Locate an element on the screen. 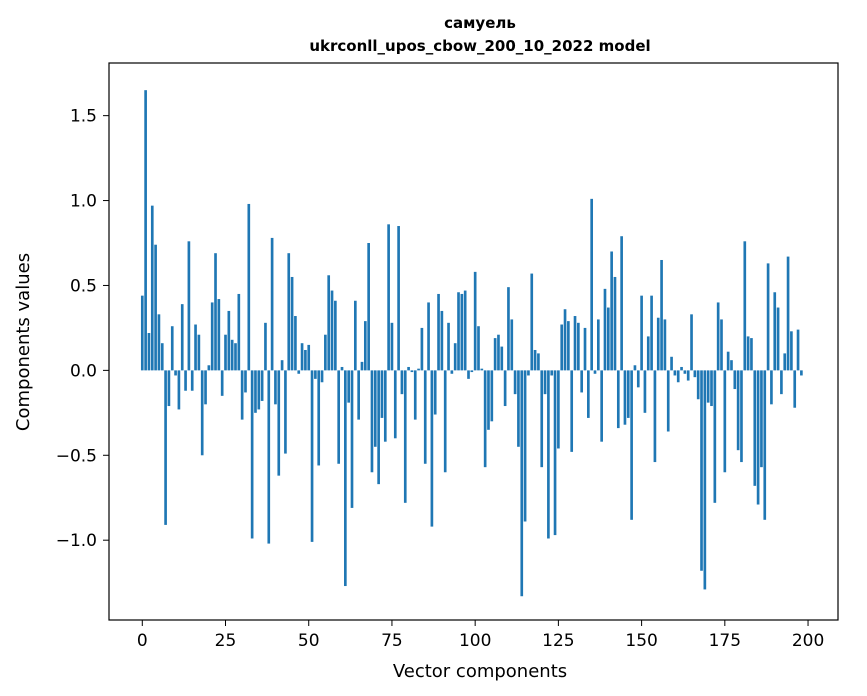 The height and width of the screenshot is (696, 867). x-tick-label: 25 is located at coordinates (226, 641).